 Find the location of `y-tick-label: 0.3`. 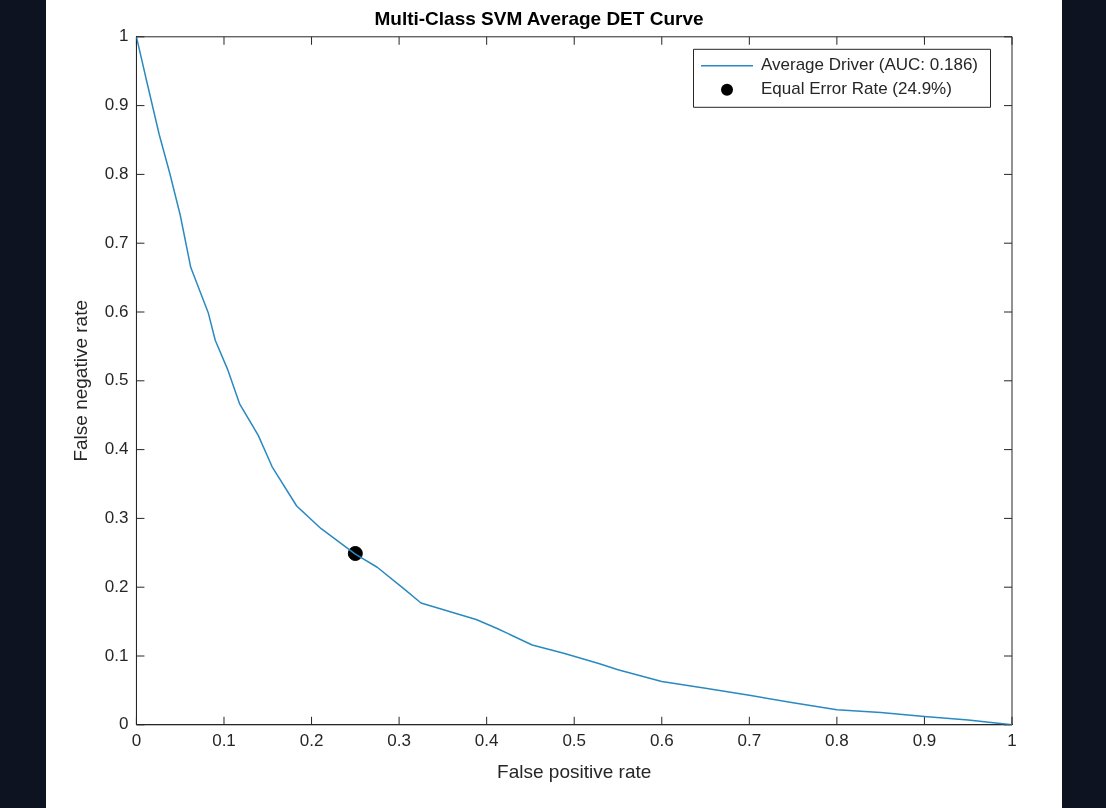

y-tick-label: 0.3 is located at coordinates (116, 518).